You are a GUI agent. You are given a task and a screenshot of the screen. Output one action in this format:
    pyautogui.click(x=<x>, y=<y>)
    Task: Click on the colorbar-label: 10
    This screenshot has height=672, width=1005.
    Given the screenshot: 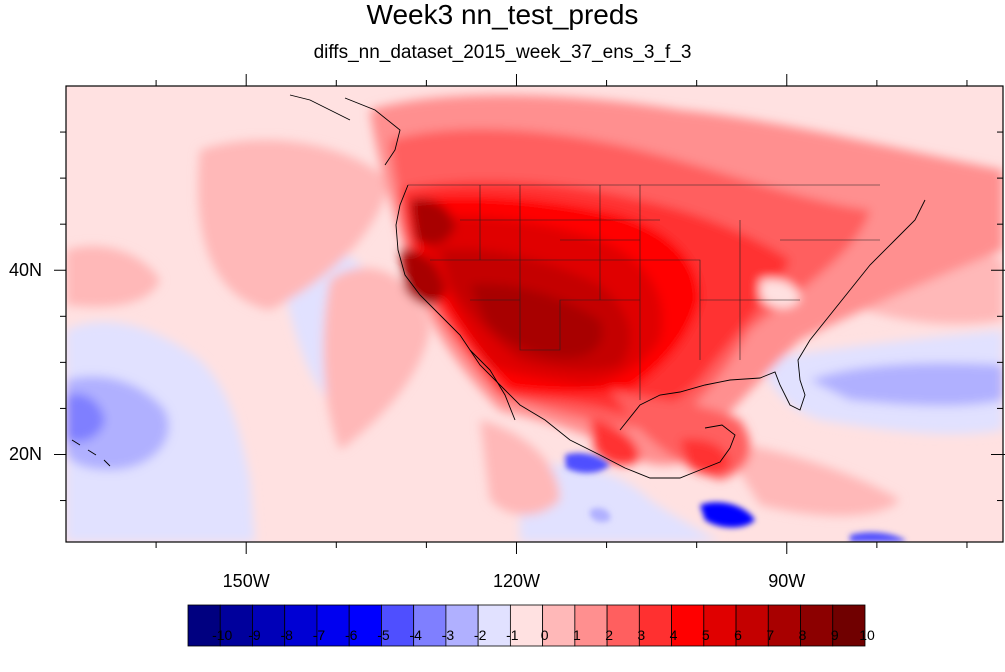 What is the action you would take?
    pyautogui.click(x=867, y=635)
    